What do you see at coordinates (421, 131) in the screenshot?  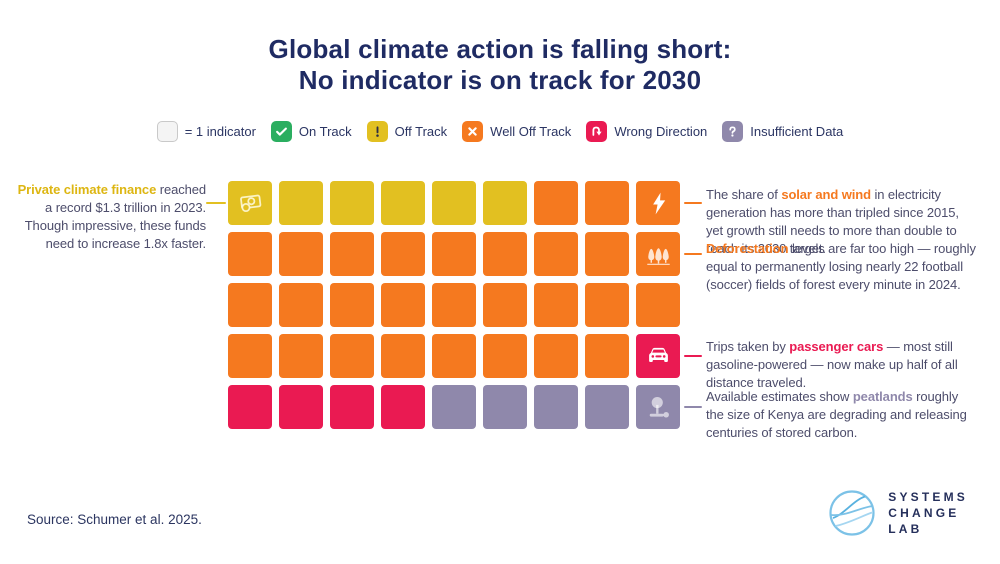 I see `legend-label: Off Track` at bounding box center [421, 131].